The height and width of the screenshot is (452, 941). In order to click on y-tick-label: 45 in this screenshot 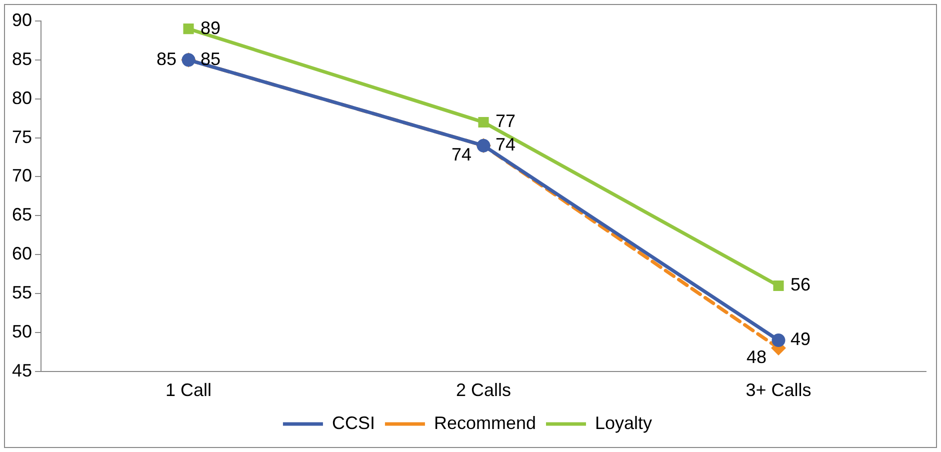, I will do `click(22, 370)`.